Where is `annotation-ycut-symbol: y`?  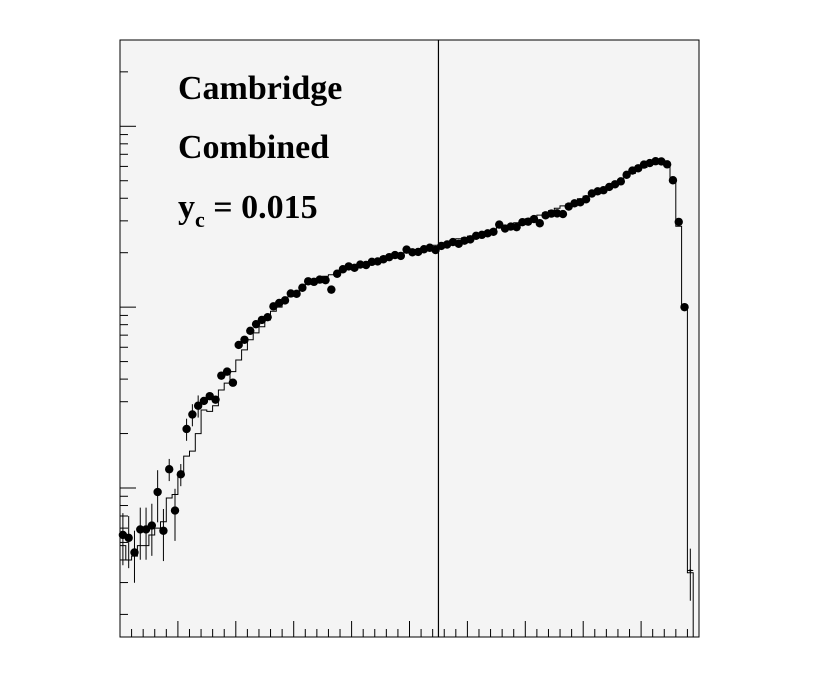
annotation-ycut-symbol: y is located at coordinates (186, 207).